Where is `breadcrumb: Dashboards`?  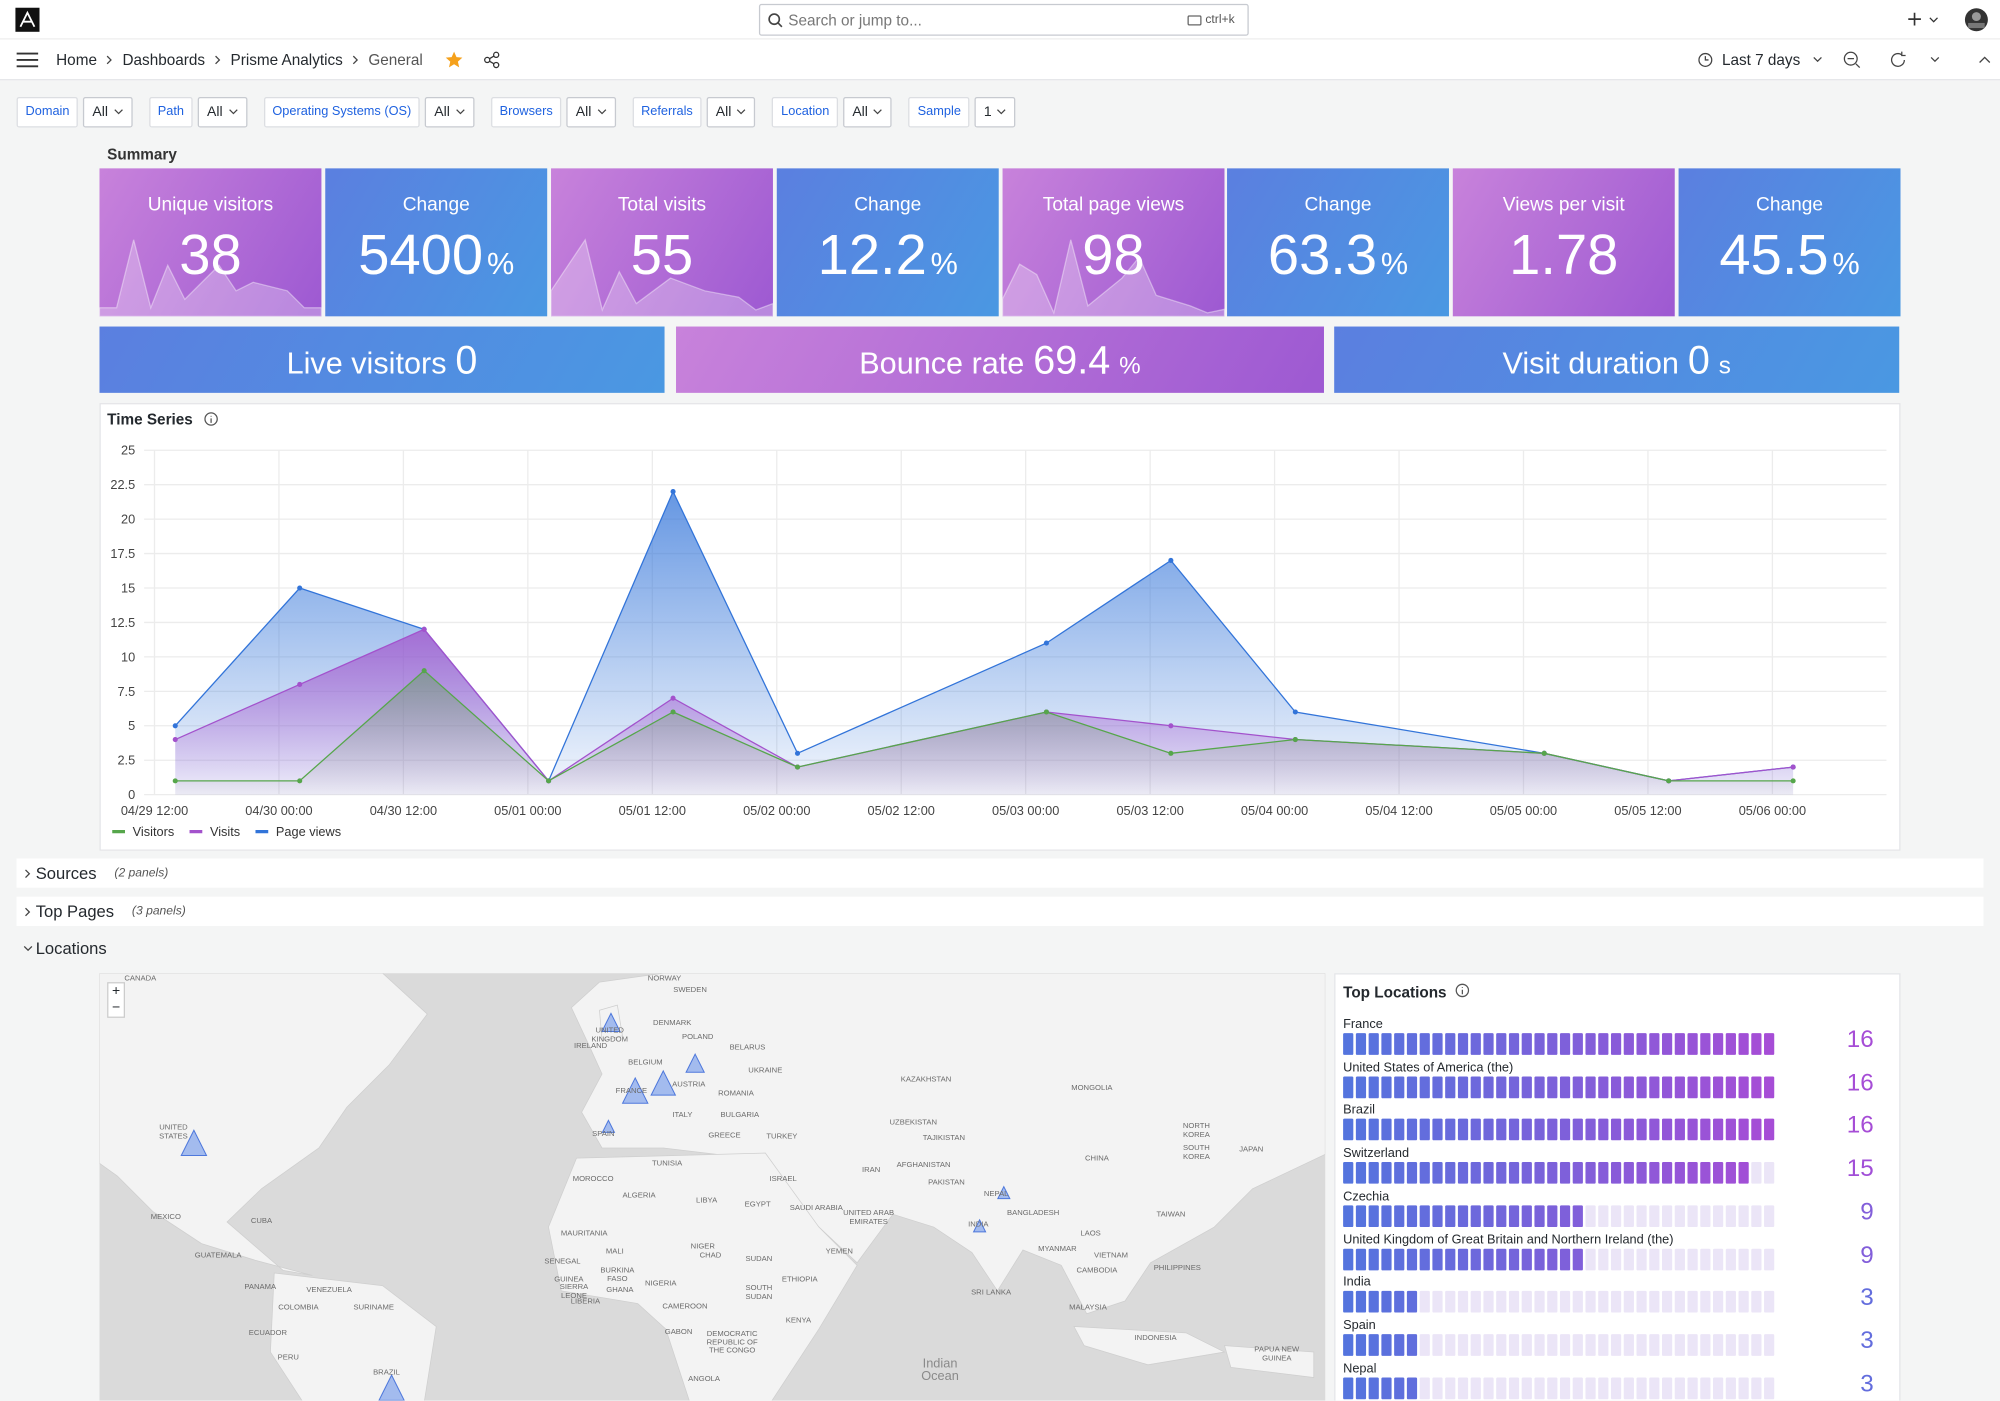
breadcrumb: Dashboards is located at coordinates (163, 60).